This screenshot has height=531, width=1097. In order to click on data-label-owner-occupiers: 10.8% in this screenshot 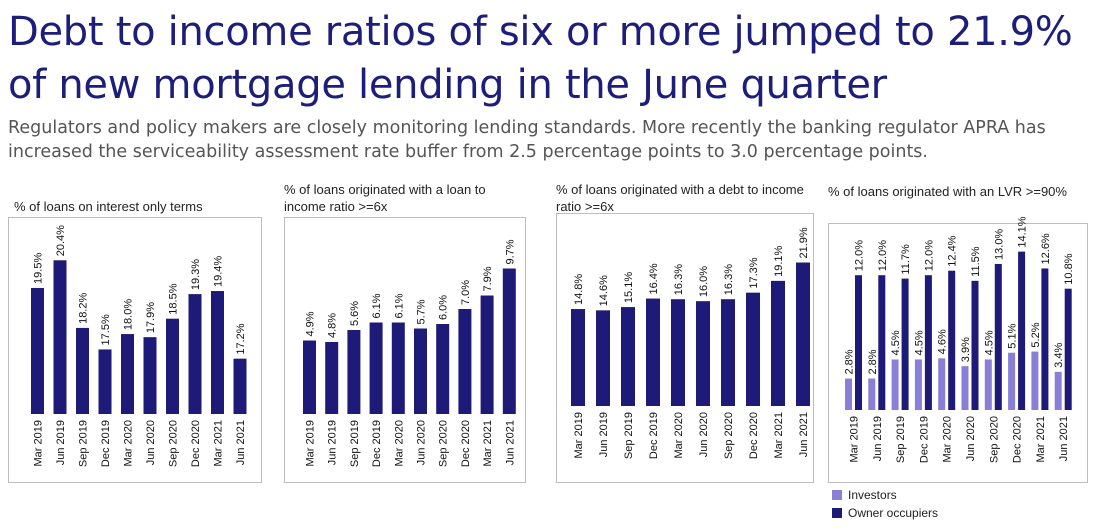, I will do `click(1069, 268)`.